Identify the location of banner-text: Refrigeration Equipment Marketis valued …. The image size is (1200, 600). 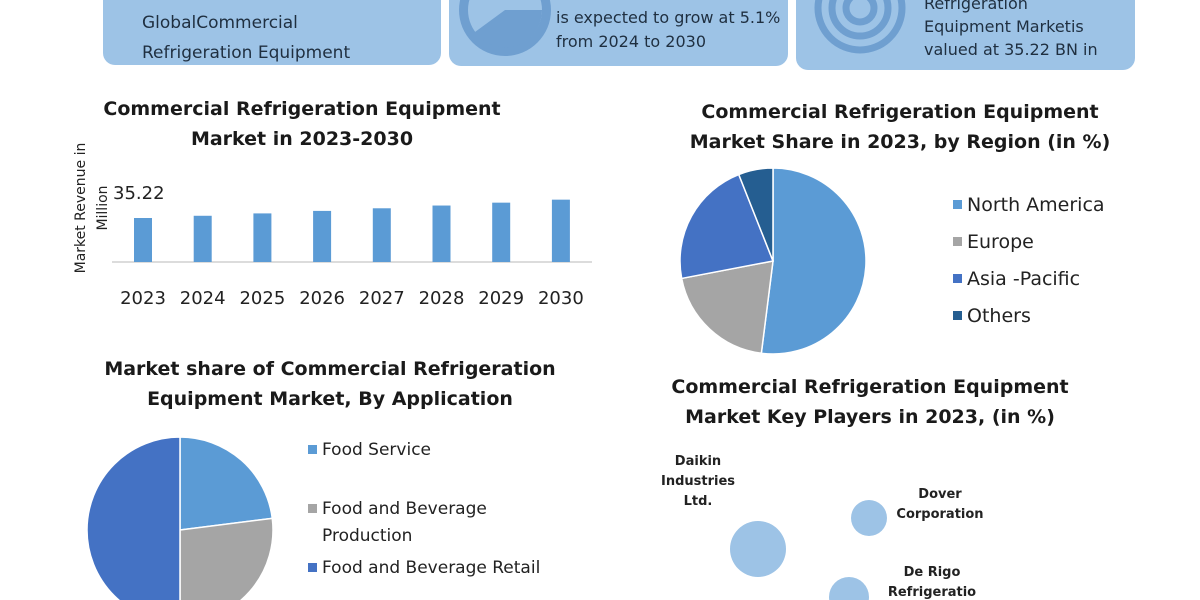
(1011, 29).